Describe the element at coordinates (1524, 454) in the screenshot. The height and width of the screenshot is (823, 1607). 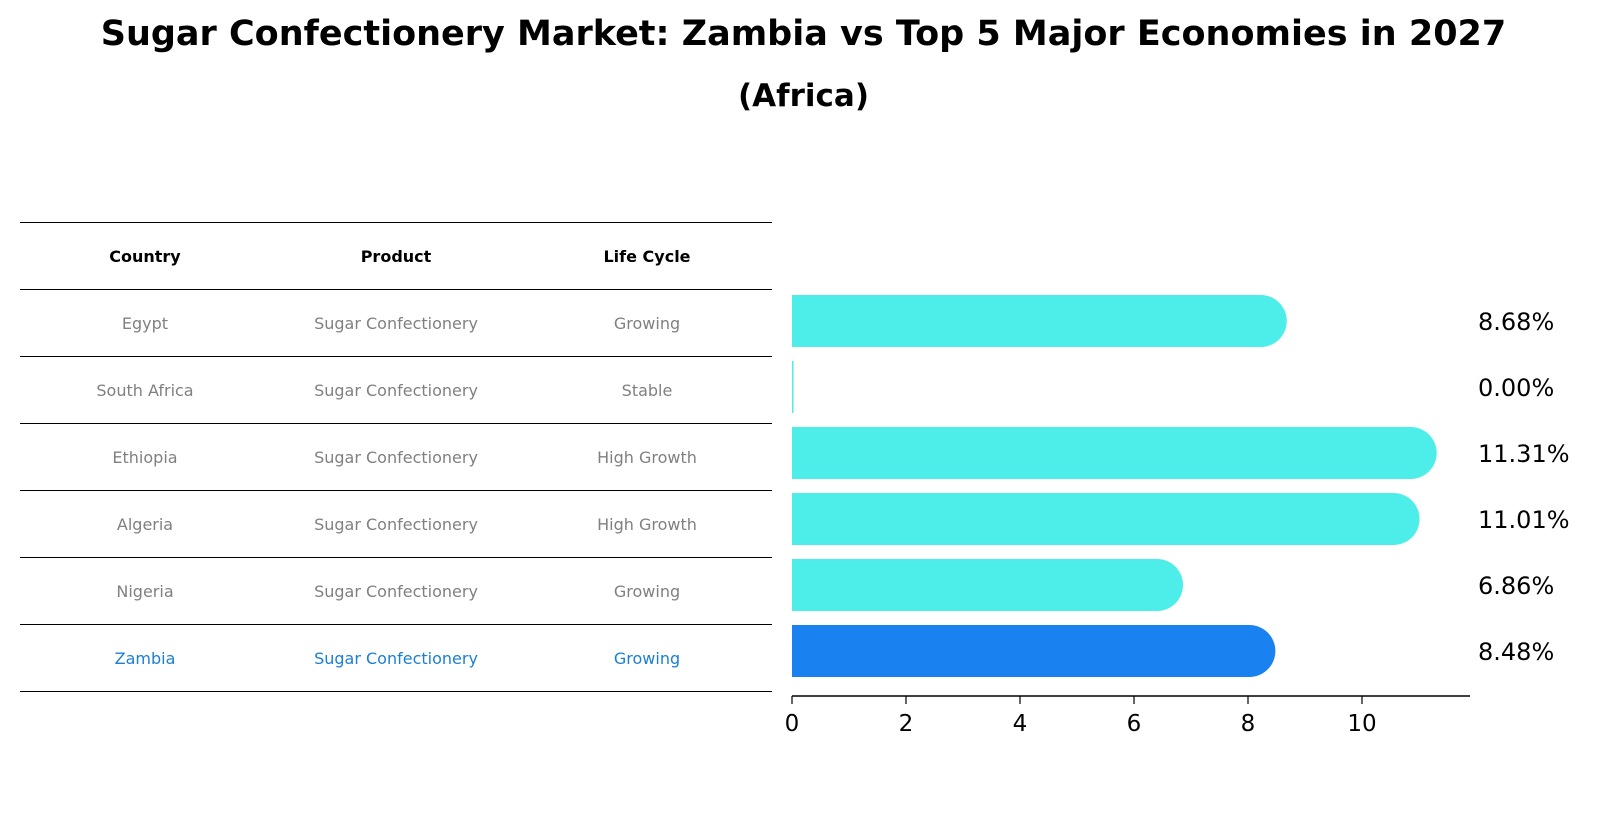
I see `value-label: 11.31%` at that location.